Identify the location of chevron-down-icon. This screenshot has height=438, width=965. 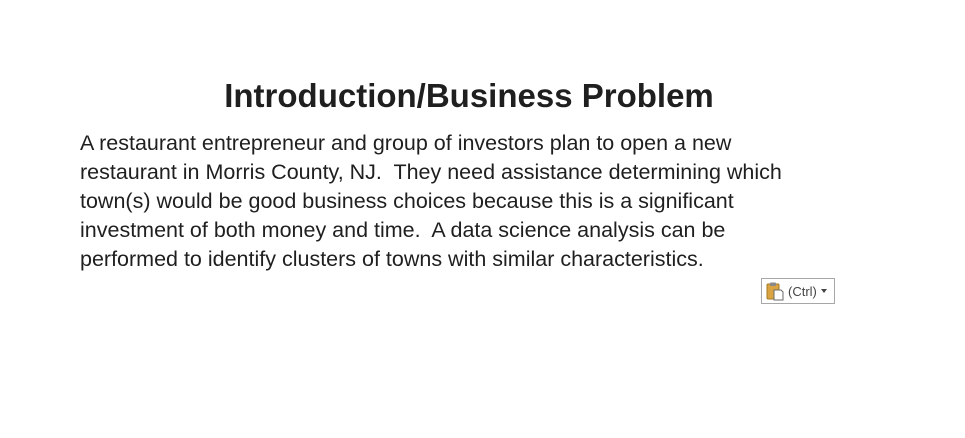
(823, 291).